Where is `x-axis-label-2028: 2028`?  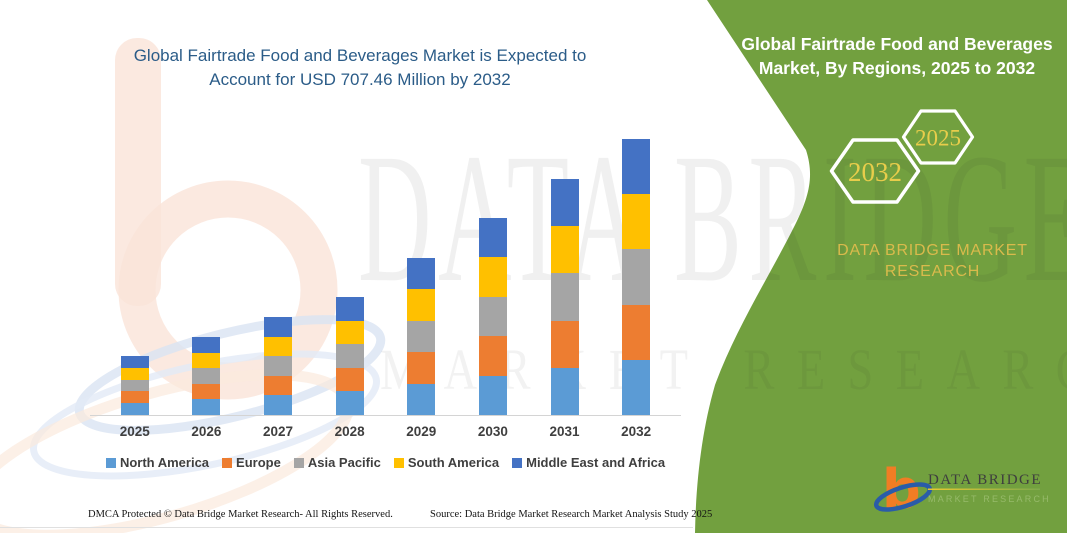
x-axis-label-2028: 2028 is located at coordinates (349, 431).